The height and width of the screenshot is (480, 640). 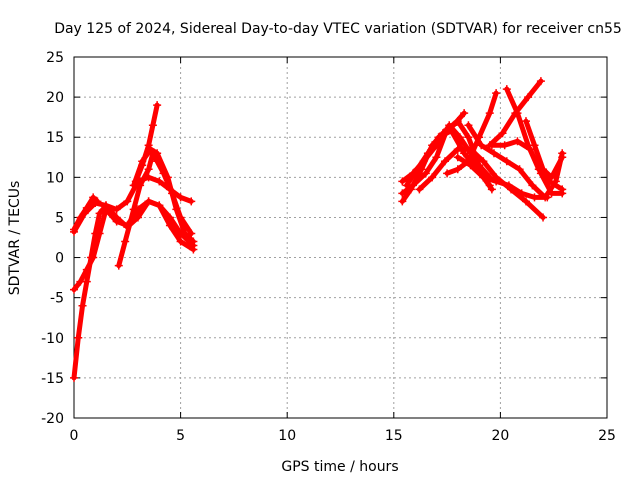 I want to click on x-tick-label: 5, so click(x=180, y=436).